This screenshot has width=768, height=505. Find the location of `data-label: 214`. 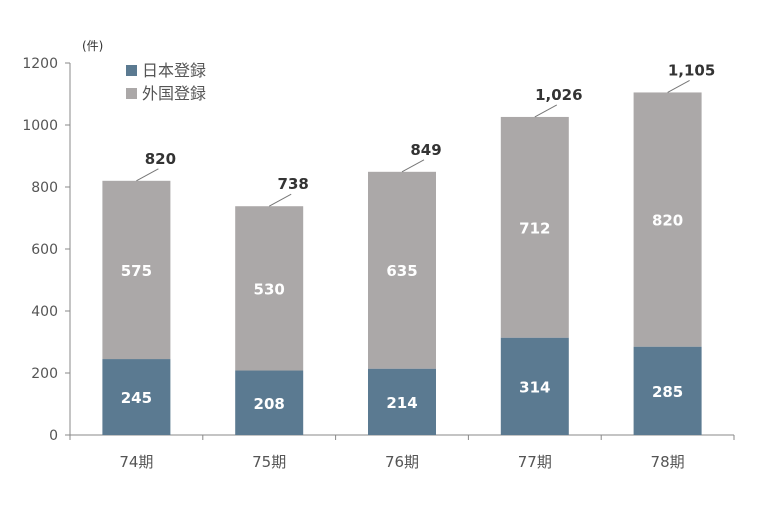

data-label: 214 is located at coordinates (401, 403).